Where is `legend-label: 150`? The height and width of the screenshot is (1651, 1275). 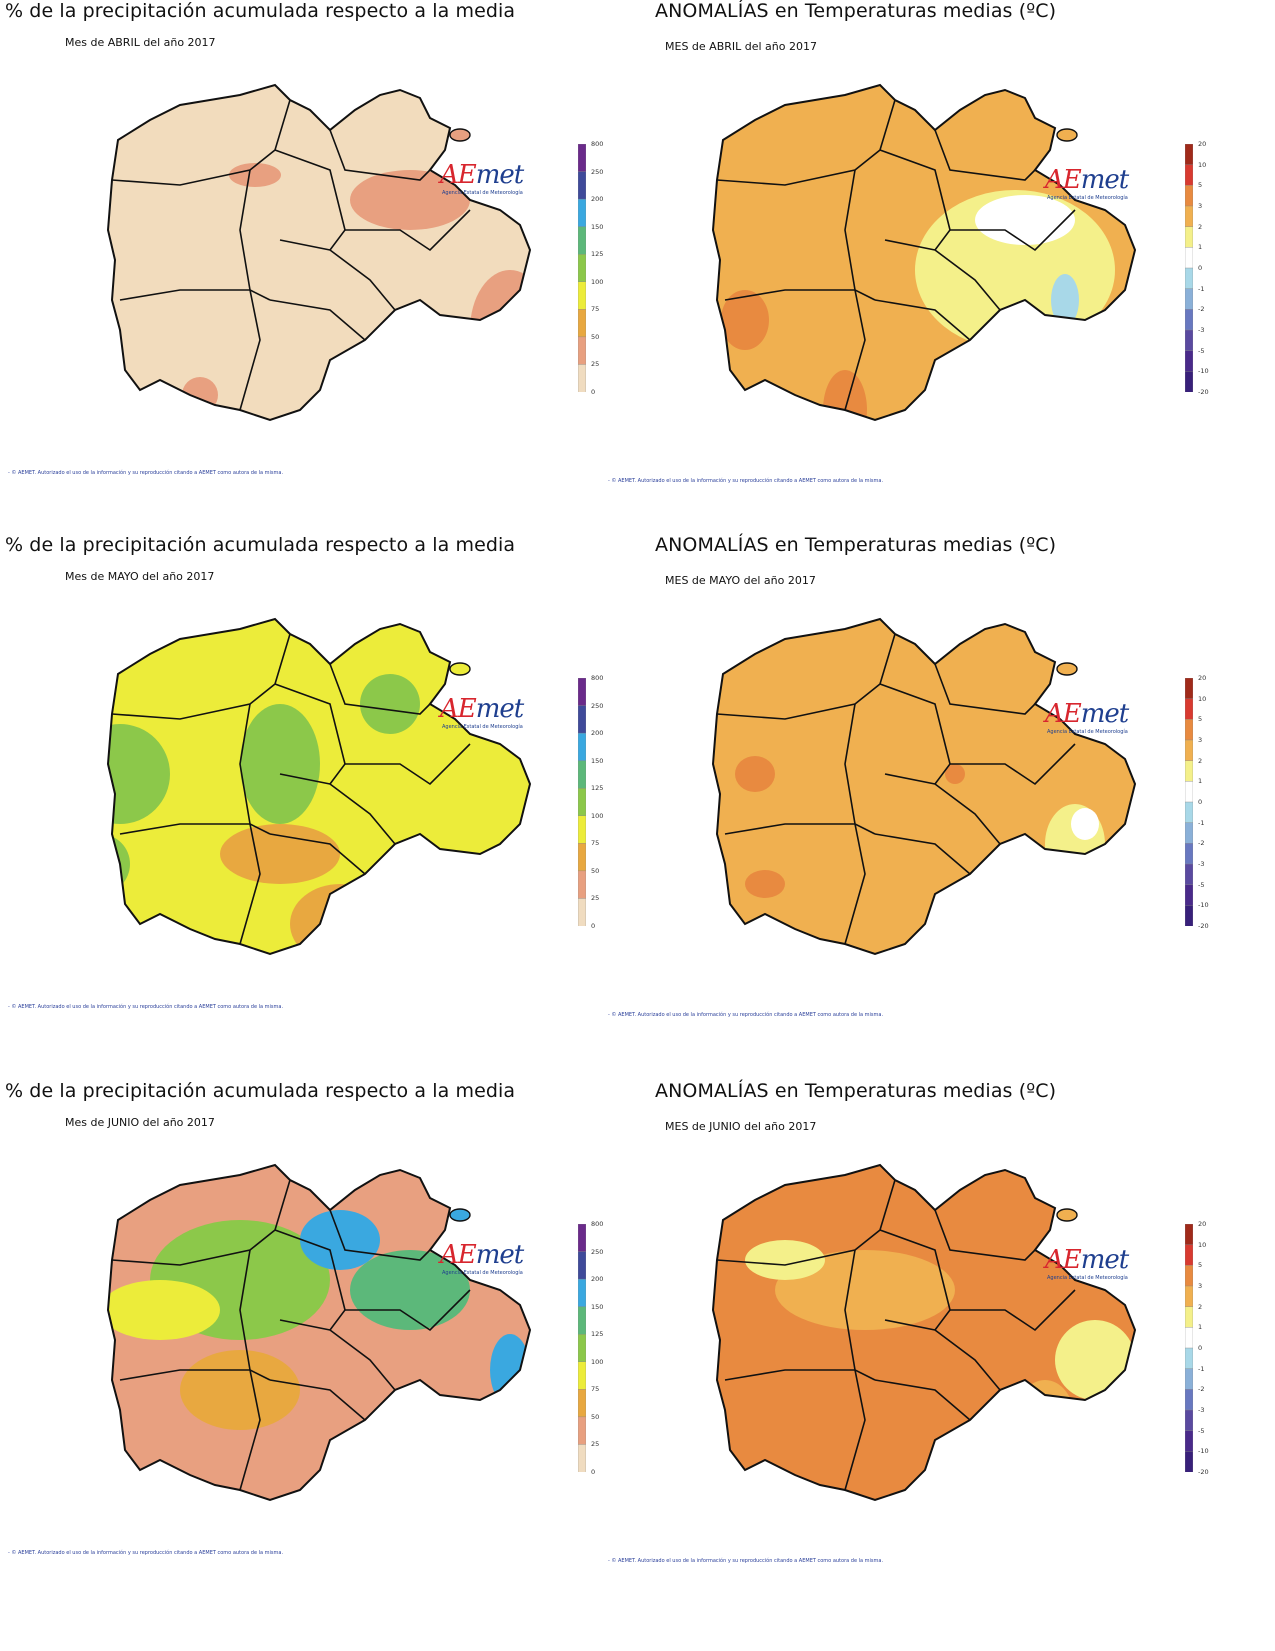
legend-label: 150 is located at coordinates (597, 226).